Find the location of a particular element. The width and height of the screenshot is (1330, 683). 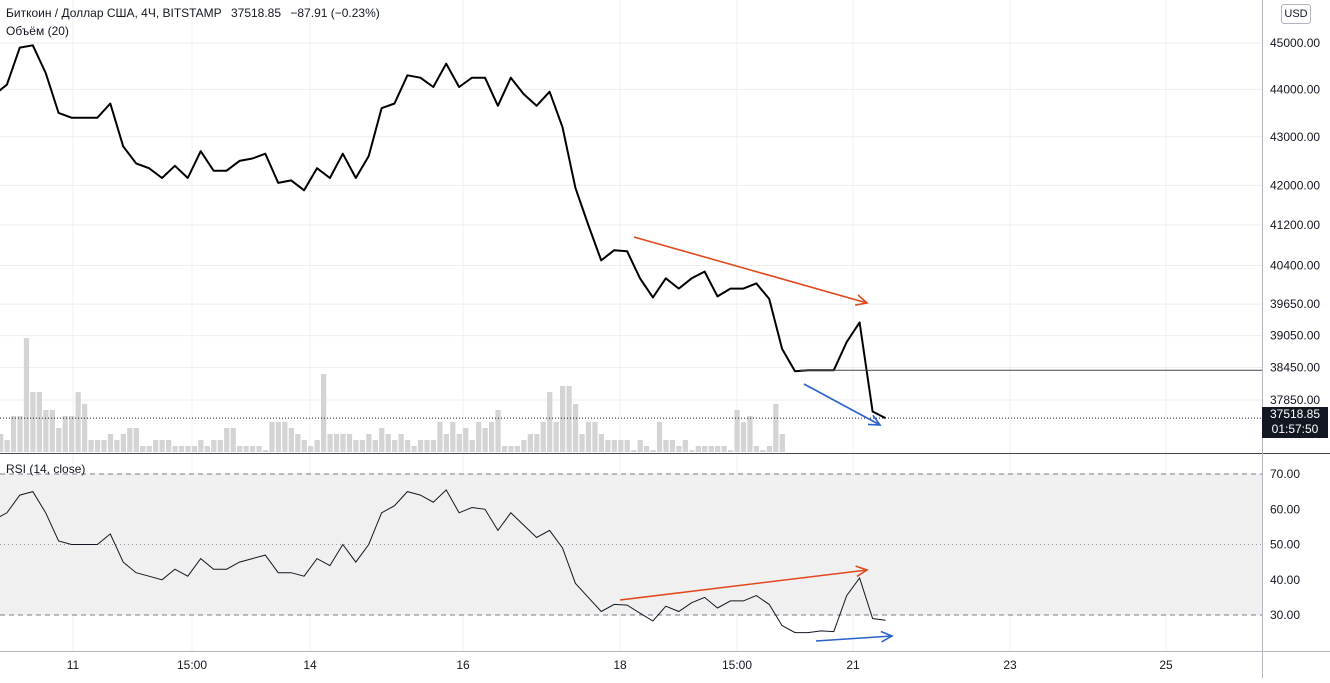

annotations is located at coordinates (756, 439).